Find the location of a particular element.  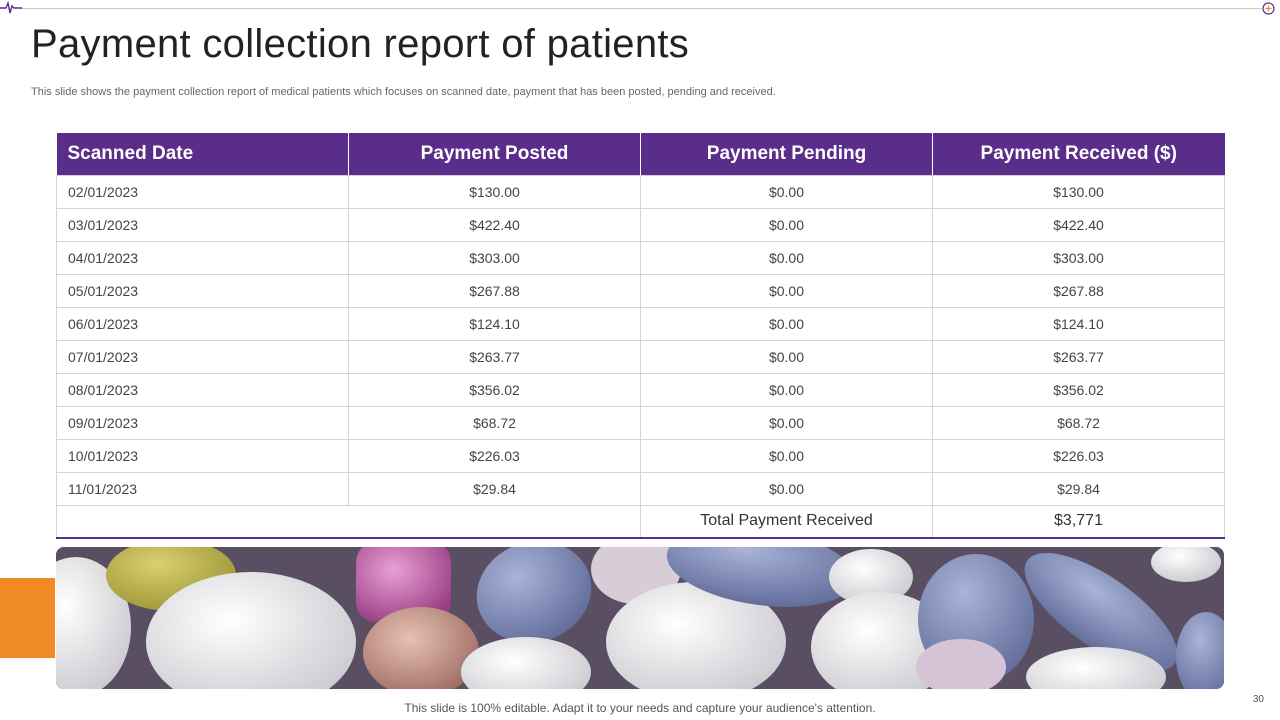

table-row: 06/01/2023 $124.10 $0.00 $124.10 is located at coordinates (640, 323).